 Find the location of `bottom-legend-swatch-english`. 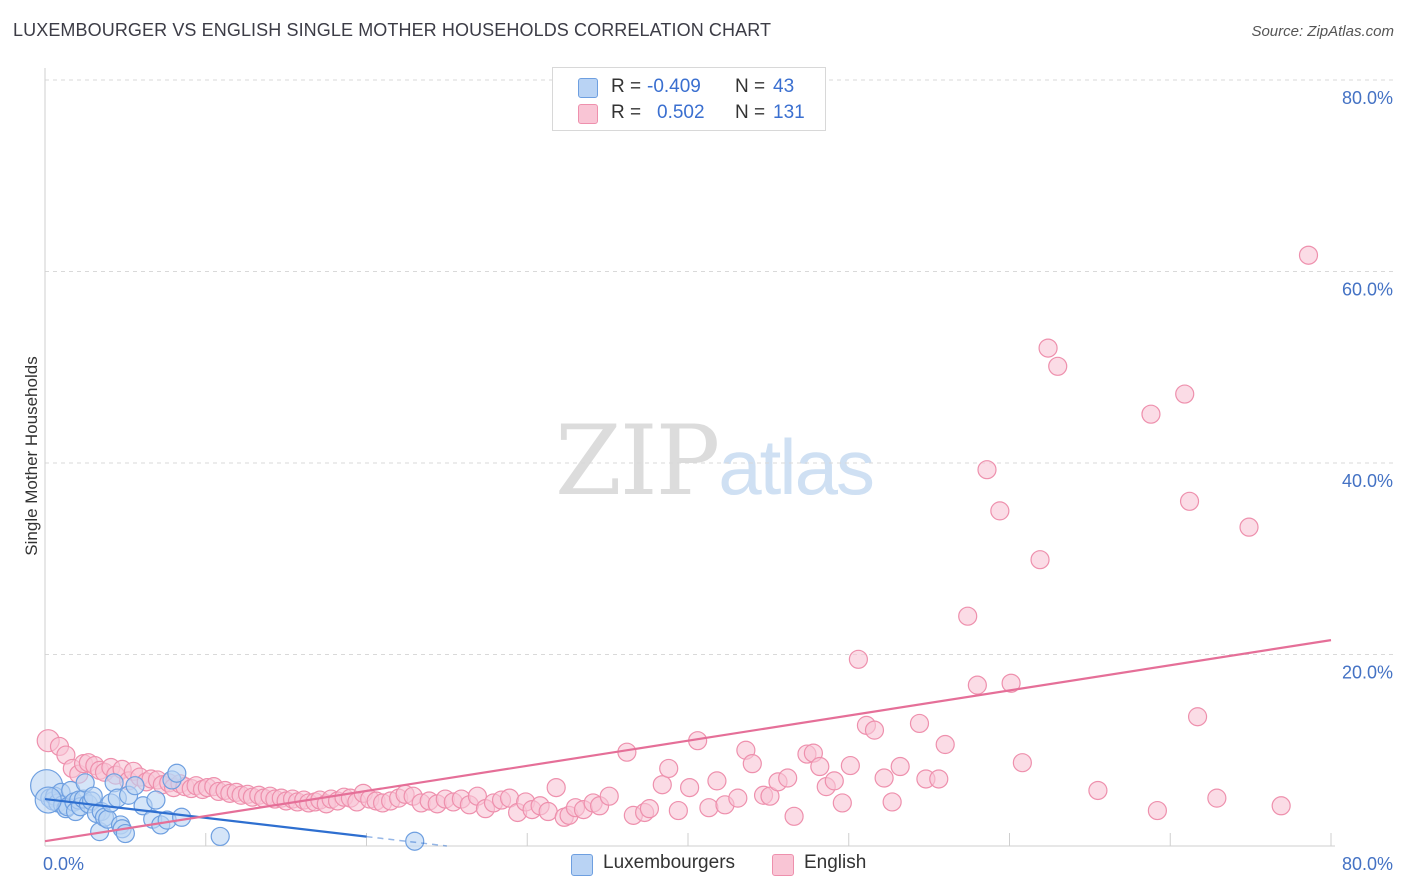

bottom-legend-swatch-english is located at coordinates (783, 865).